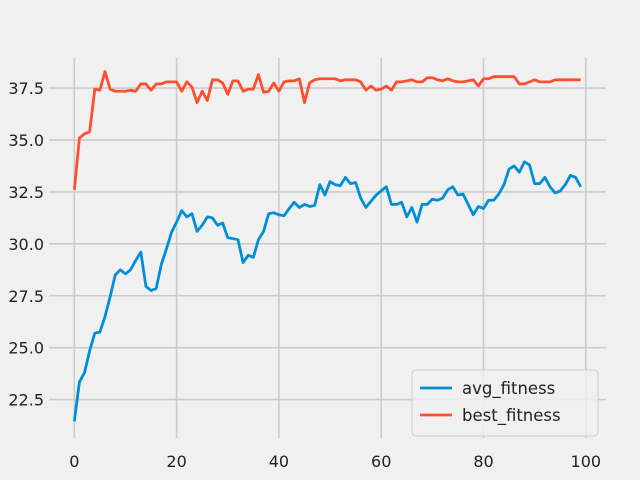 This screenshot has height=480, width=640. What do you see at coordinates (586, 461) in the screenshot?
I see `x-tick-label: 100` at bounding box center [586, 461].